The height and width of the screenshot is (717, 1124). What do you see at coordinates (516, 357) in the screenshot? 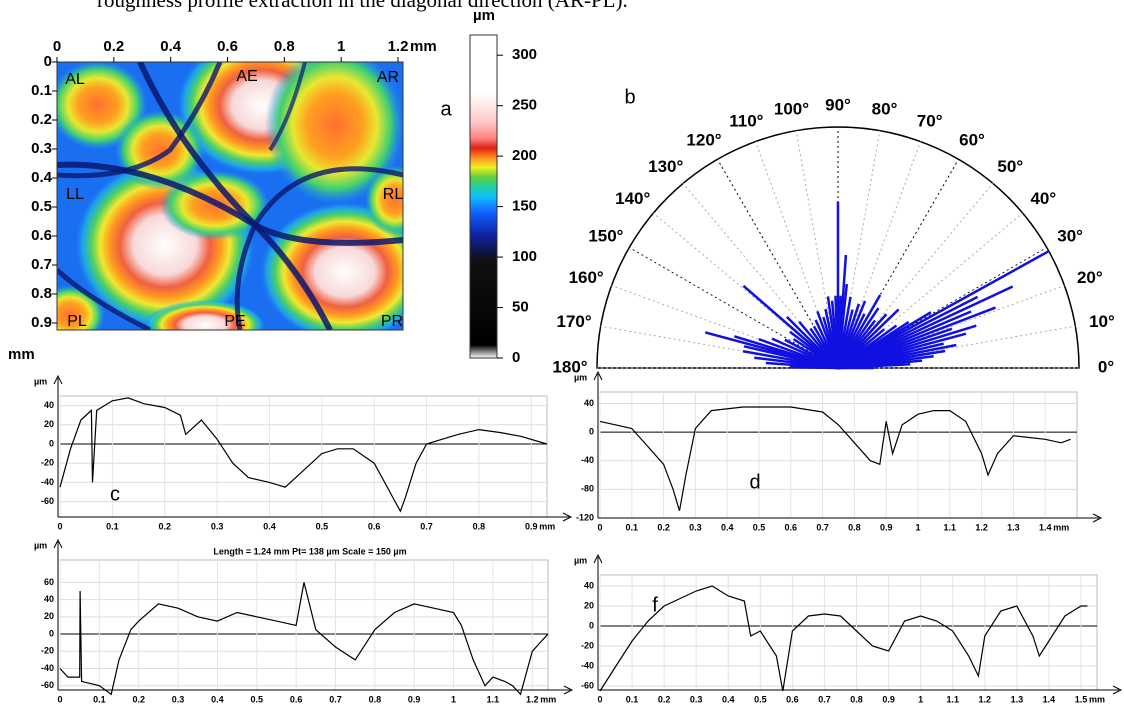
I see `colorbar-tick-label: 0` at bounding box center [516, 357].